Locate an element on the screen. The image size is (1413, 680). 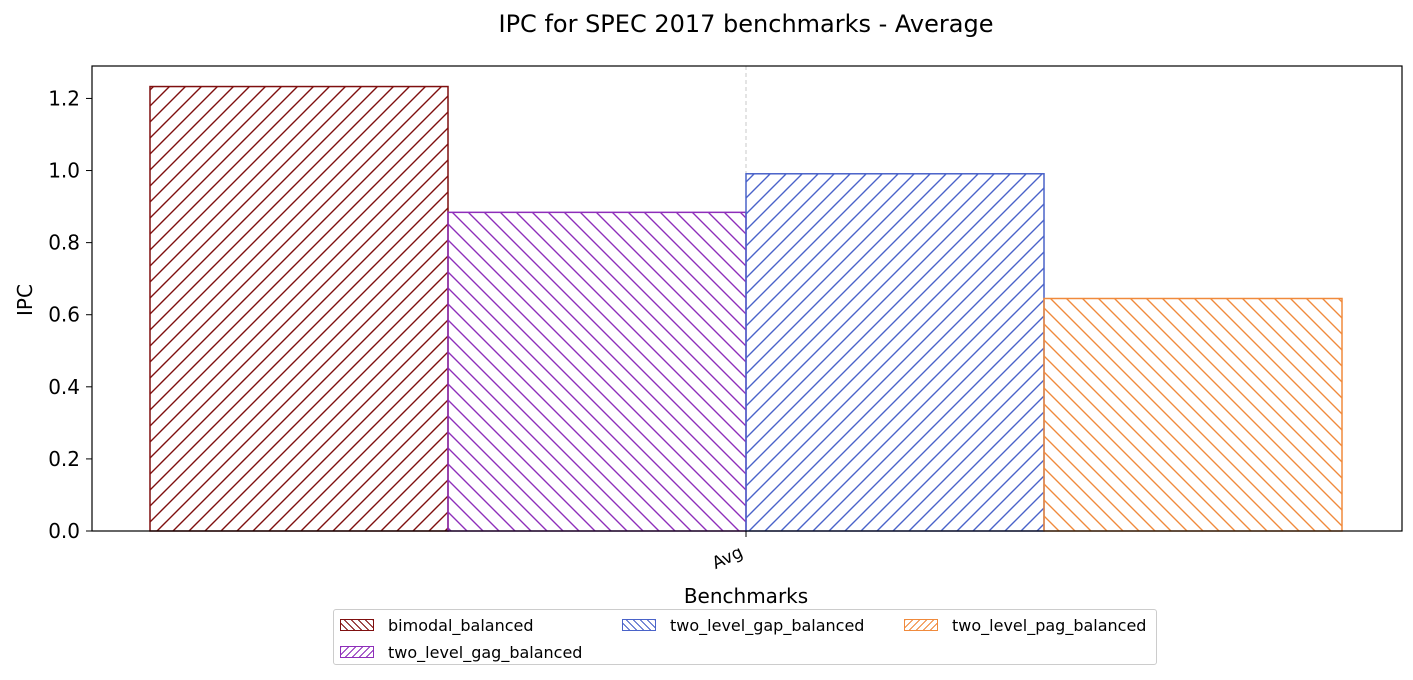
chart-title: IPC for SPEC 2017 benchmarks - Average is located at coordinates (746, 24).